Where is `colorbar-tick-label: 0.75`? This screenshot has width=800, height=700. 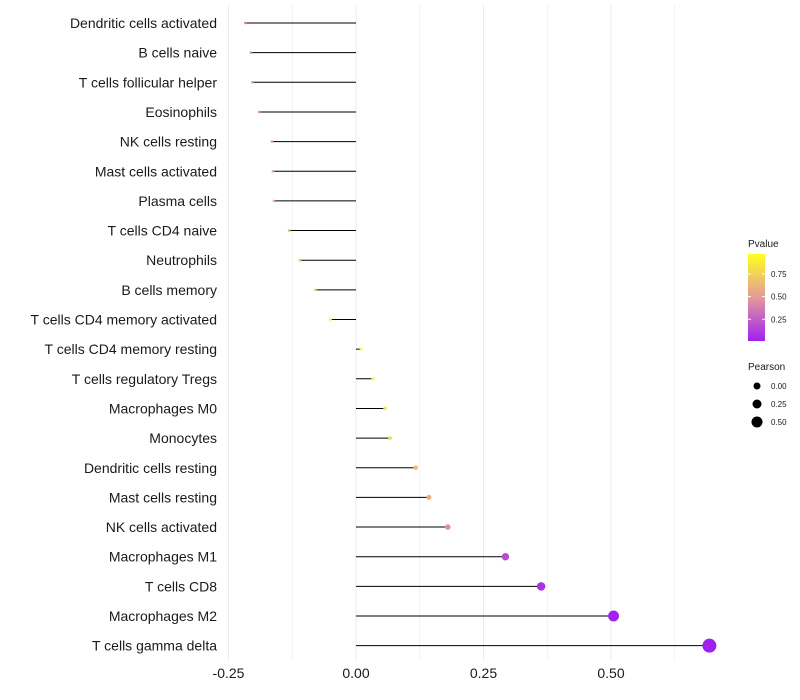 colorbar-tick-label: 0.75 is located at coordinates (779, 274).